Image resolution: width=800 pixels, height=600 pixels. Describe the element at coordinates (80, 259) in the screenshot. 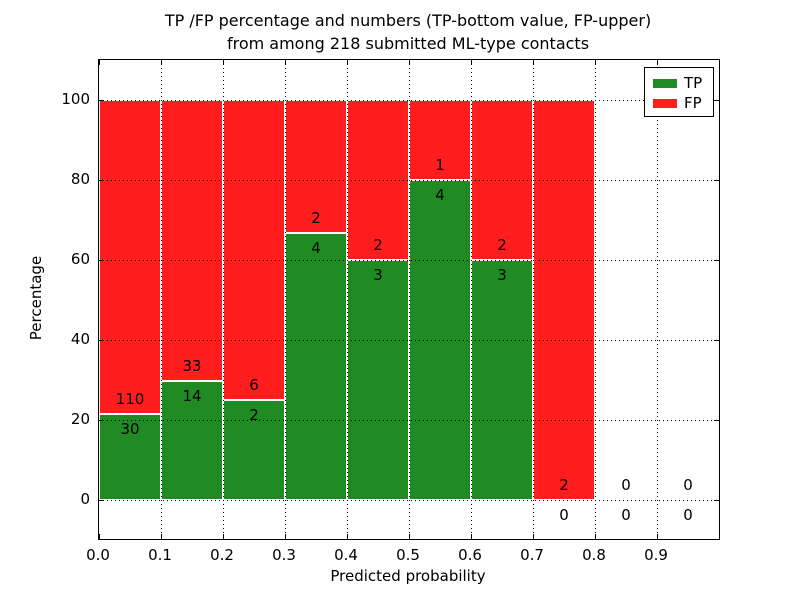

I see `y-tick-label: 60` at that location.